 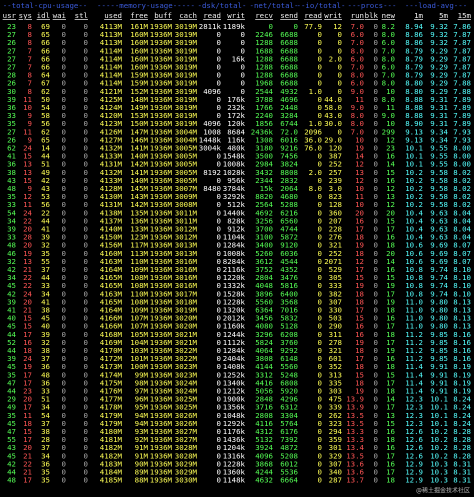 I want to click on cell: 207, so click(x=335, y=220).